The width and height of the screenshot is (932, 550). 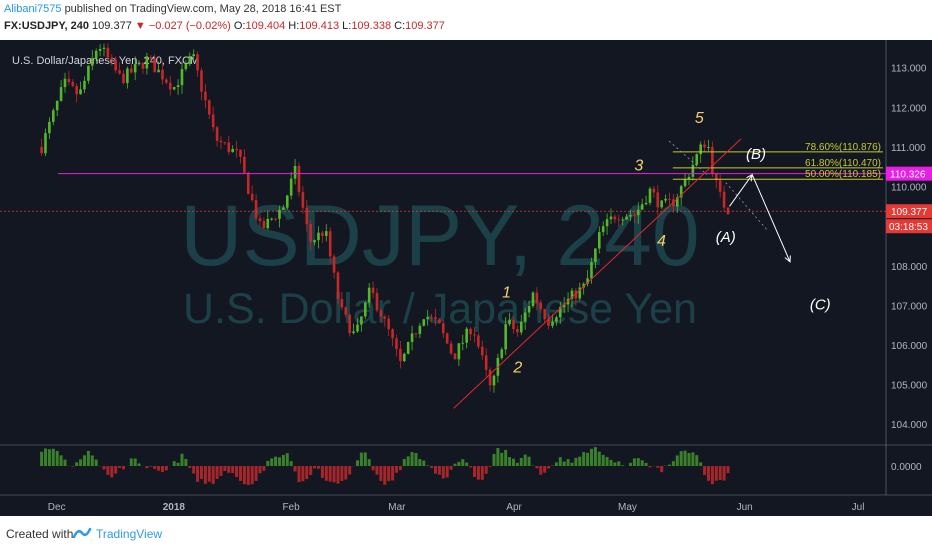 I want to click on last-price: 109.377, so click(x=112, y=26).